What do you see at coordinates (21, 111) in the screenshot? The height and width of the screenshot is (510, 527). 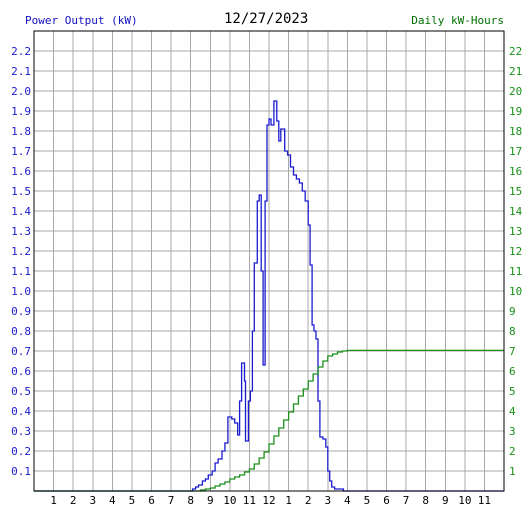 I see `y-left-tick-label: 1.9` at bounding box center [21, 111].